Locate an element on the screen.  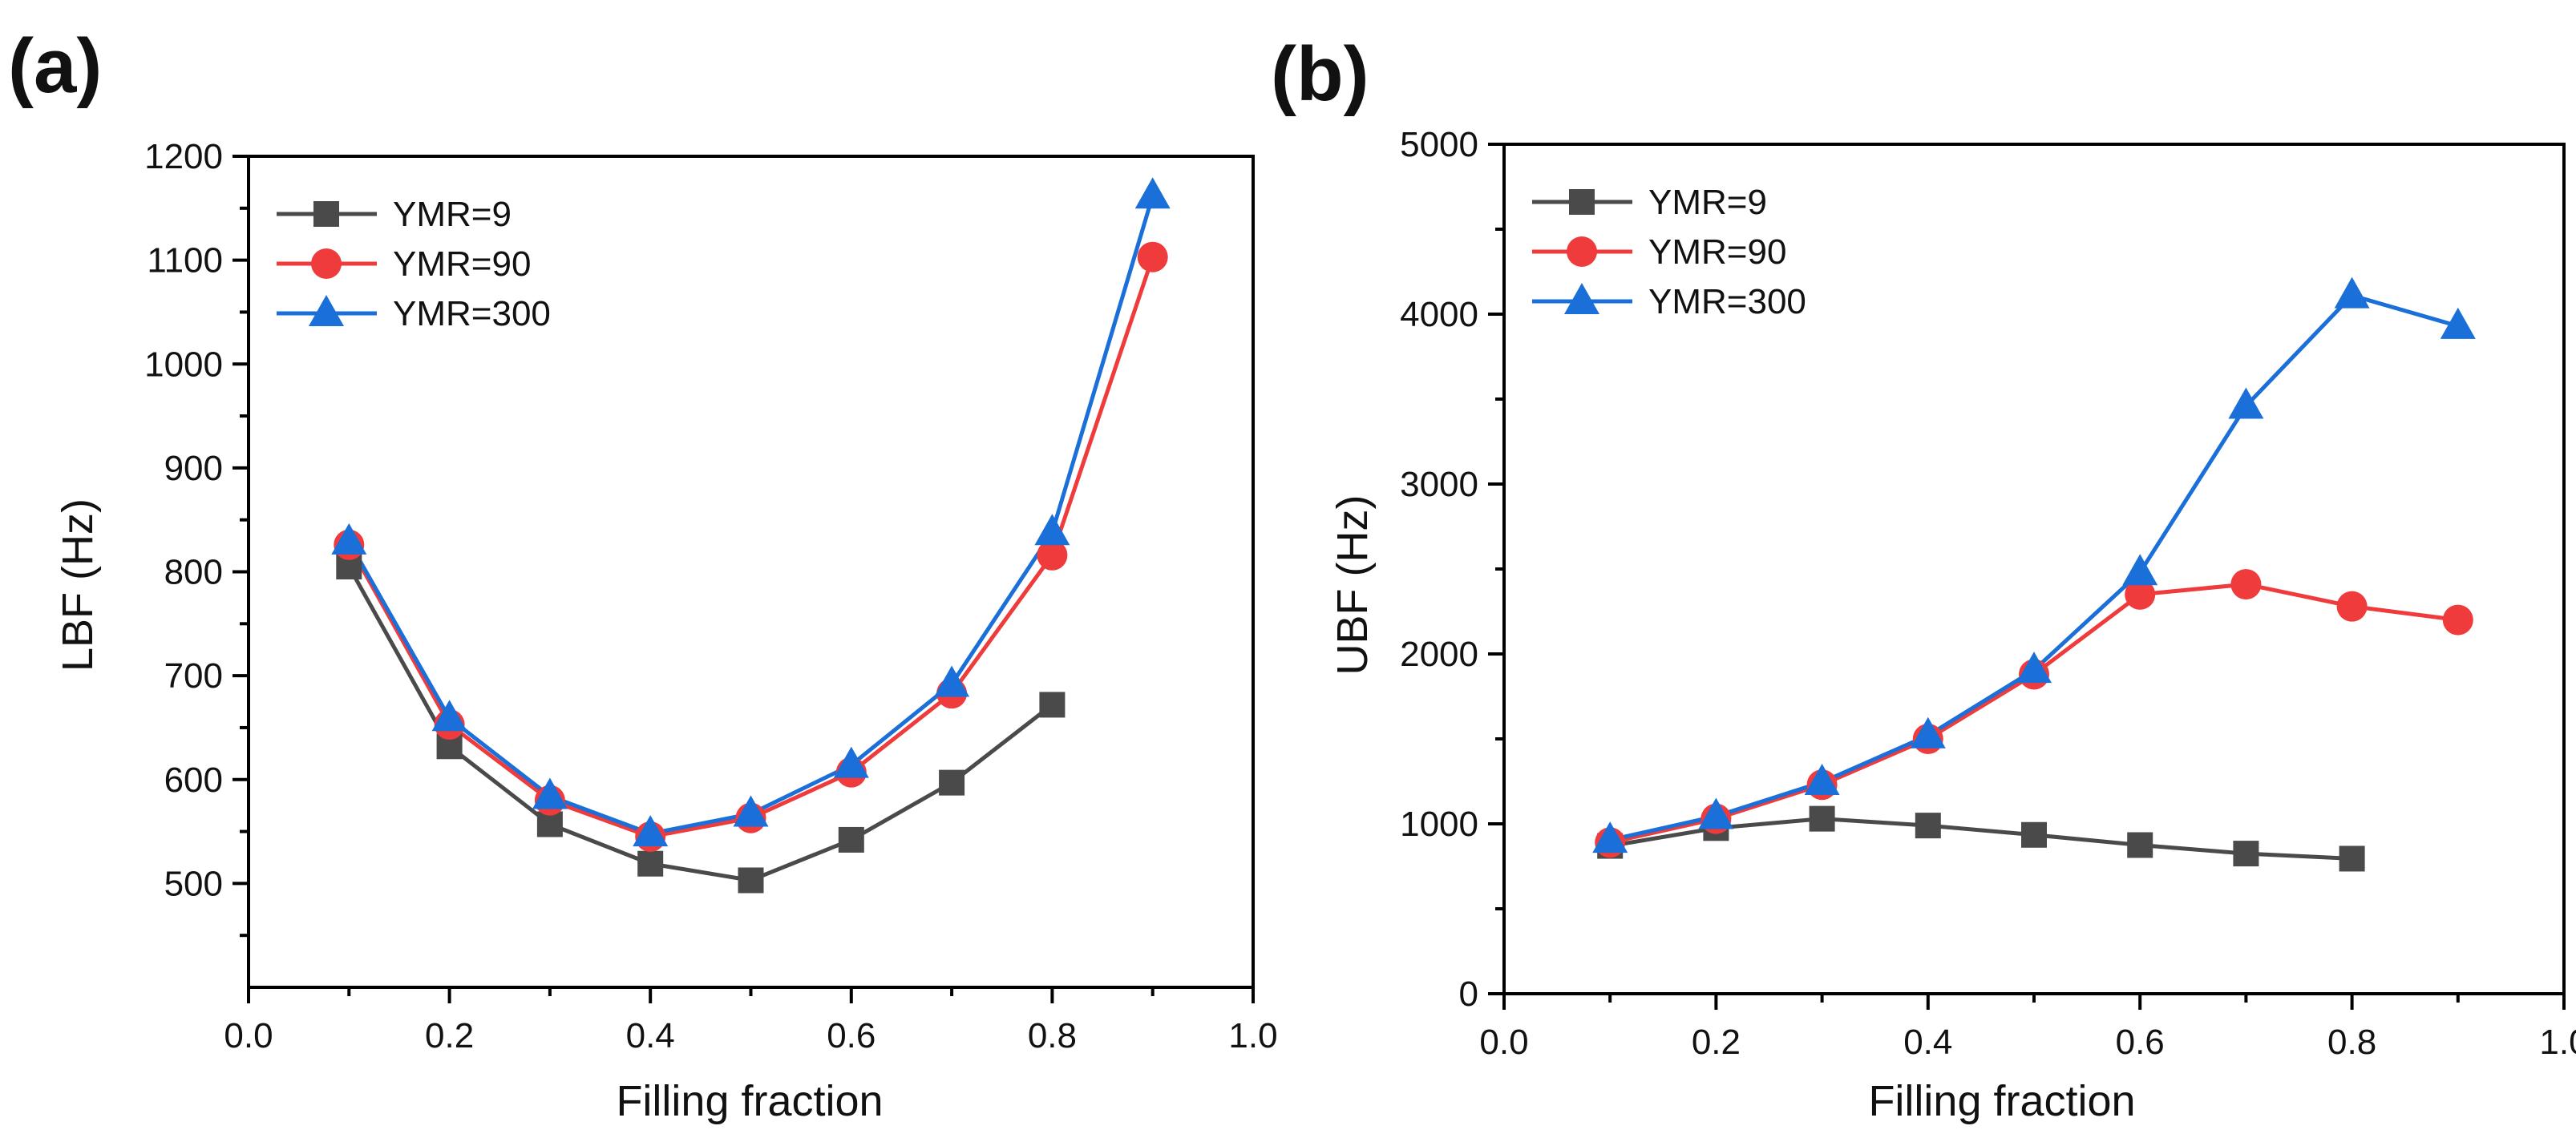
chart-a-legend-label-1: YMR=90 is located at coordinates (462, 264).